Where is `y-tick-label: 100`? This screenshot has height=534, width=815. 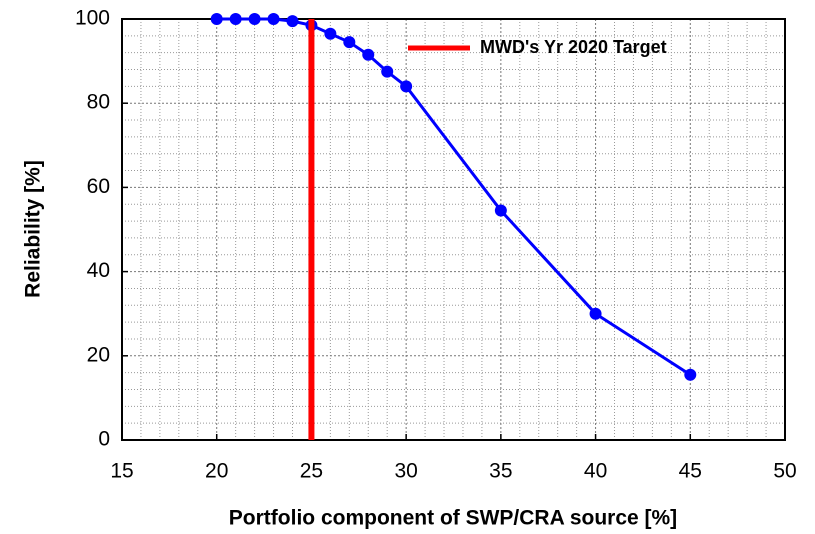
y-tick-label: 100 is located at coordinates (92, 18).